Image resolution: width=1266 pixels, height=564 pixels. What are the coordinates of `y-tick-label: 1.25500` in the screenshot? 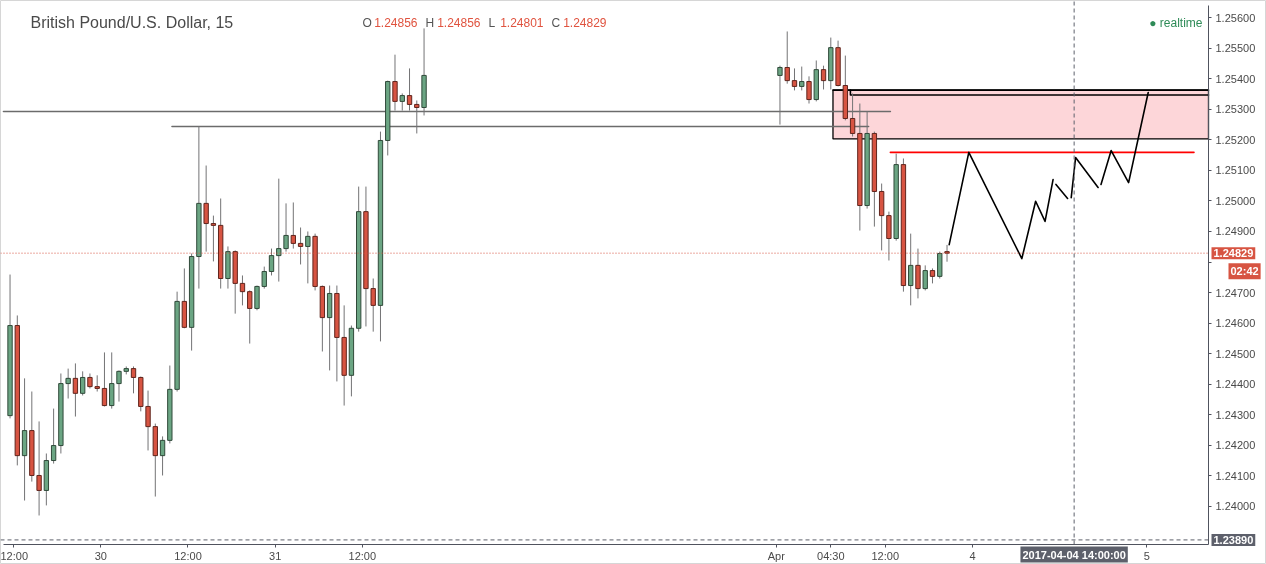 It's located at (1235, 48).